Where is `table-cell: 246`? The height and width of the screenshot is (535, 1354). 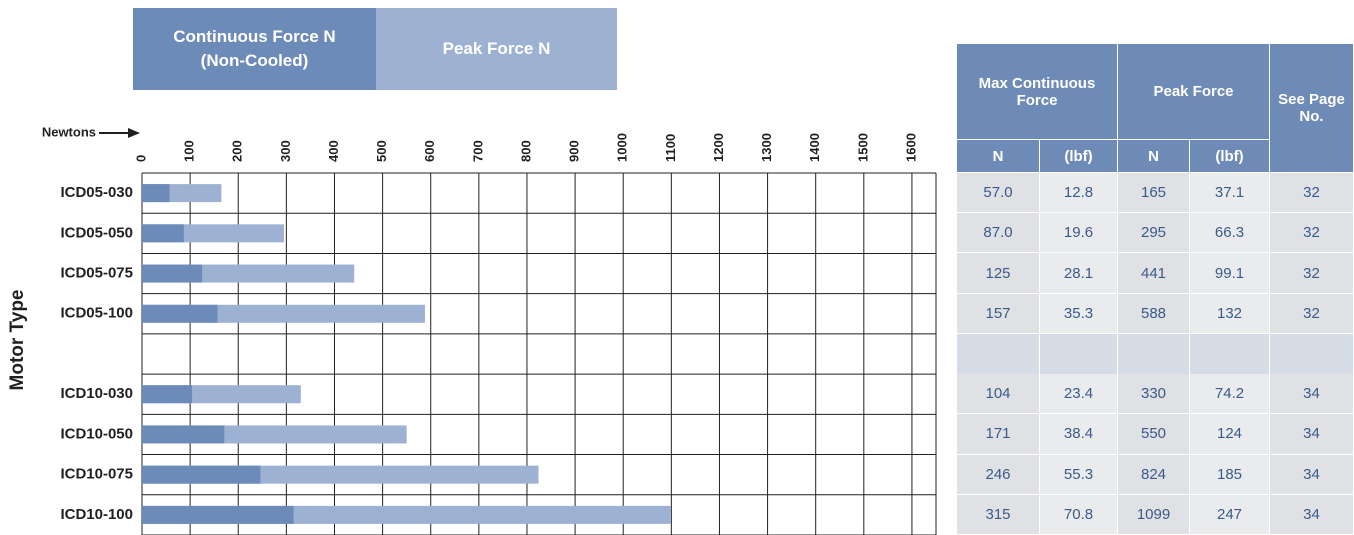
table-cell: 246 is located at coordinates (998, 474).